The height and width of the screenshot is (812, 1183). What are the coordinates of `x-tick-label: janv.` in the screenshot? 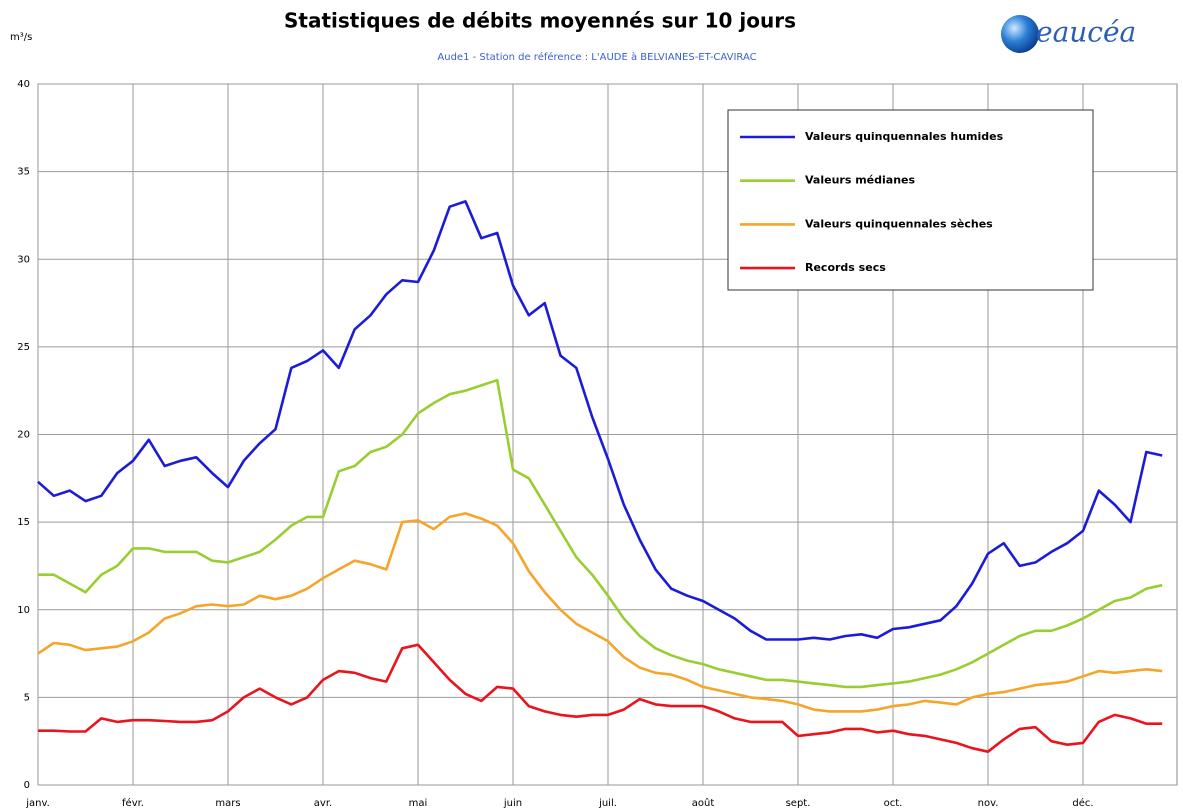 It's located at (37, 803).